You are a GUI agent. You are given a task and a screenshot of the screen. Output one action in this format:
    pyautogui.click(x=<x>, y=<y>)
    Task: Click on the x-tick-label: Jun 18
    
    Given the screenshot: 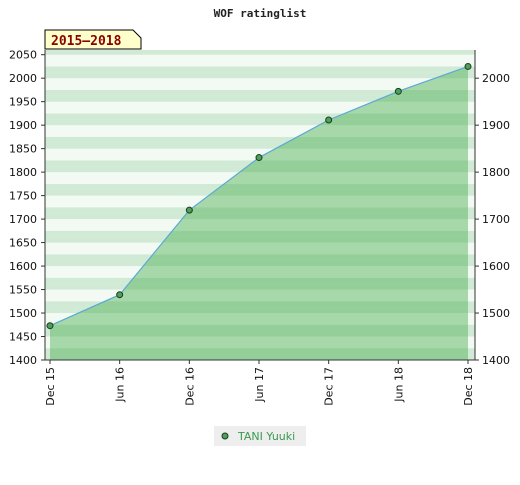 What is the action you would take?
    pyautogui.click(x=398, y=385)
    